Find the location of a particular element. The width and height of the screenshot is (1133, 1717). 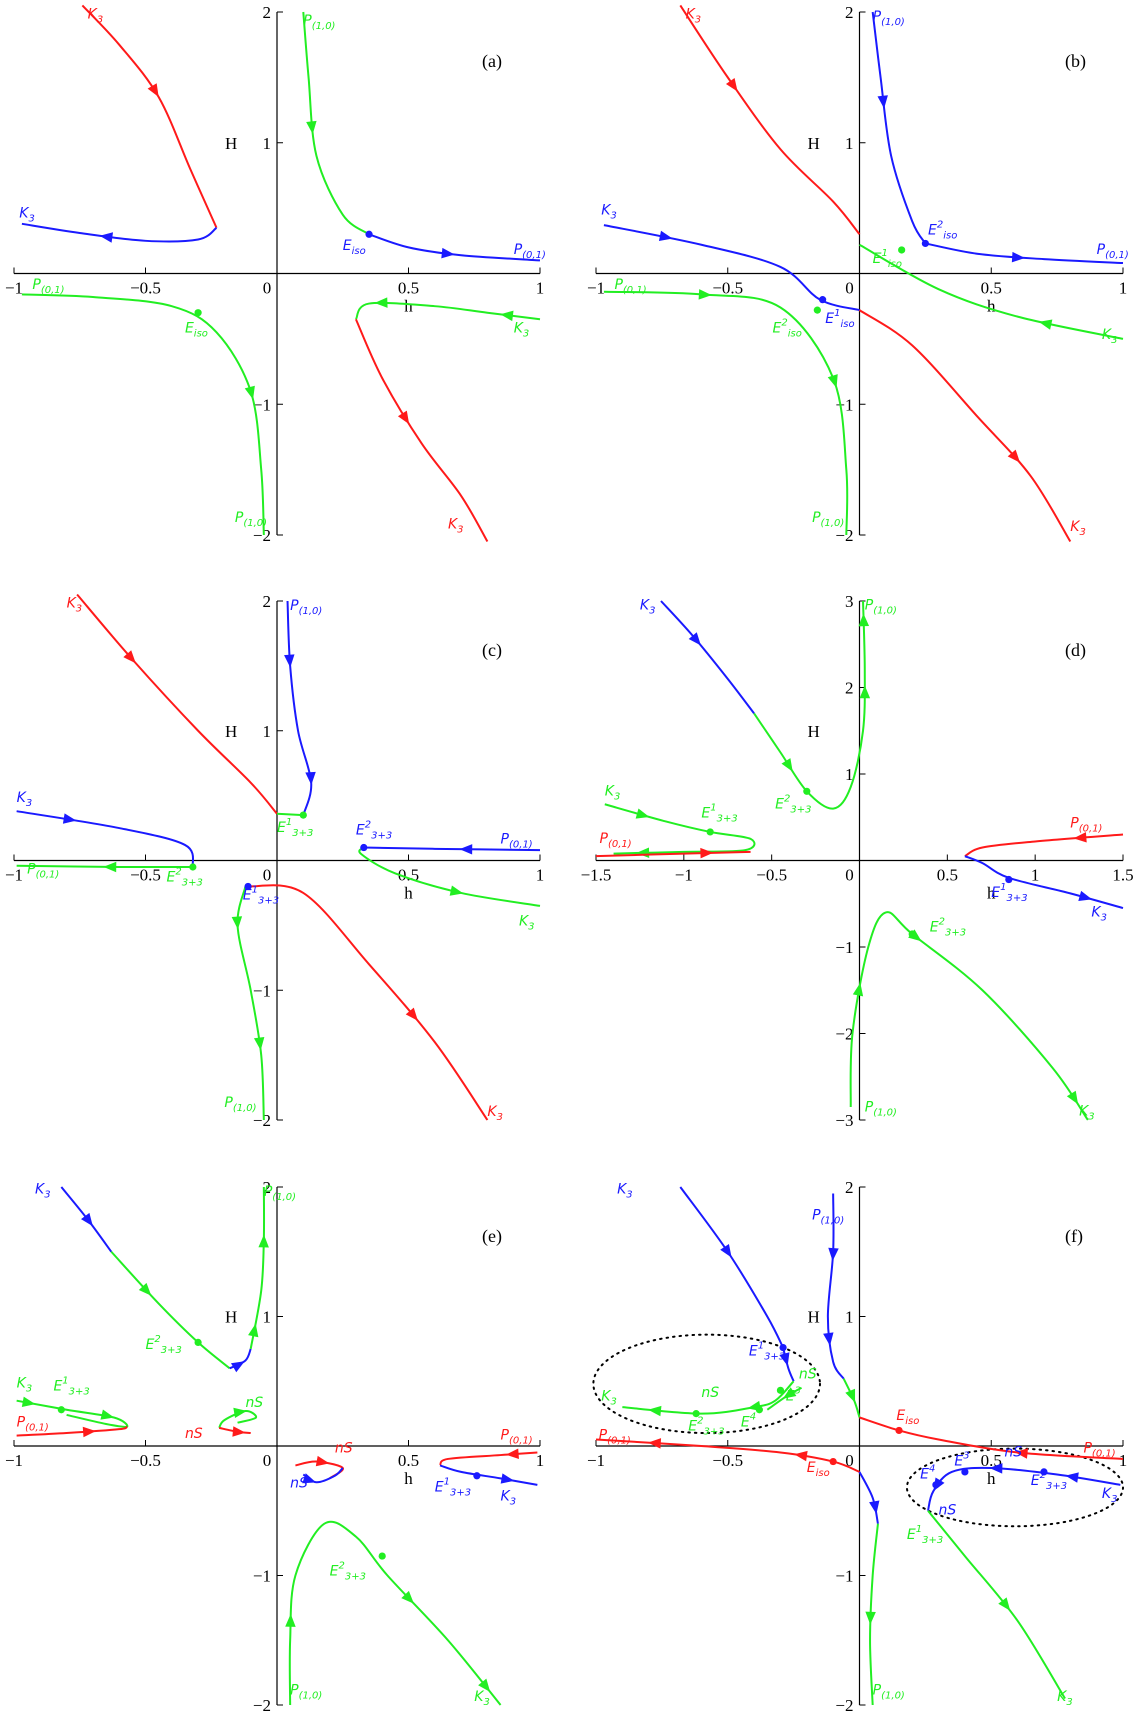

curve-label: Eiso is located at coordinates (354, 247).